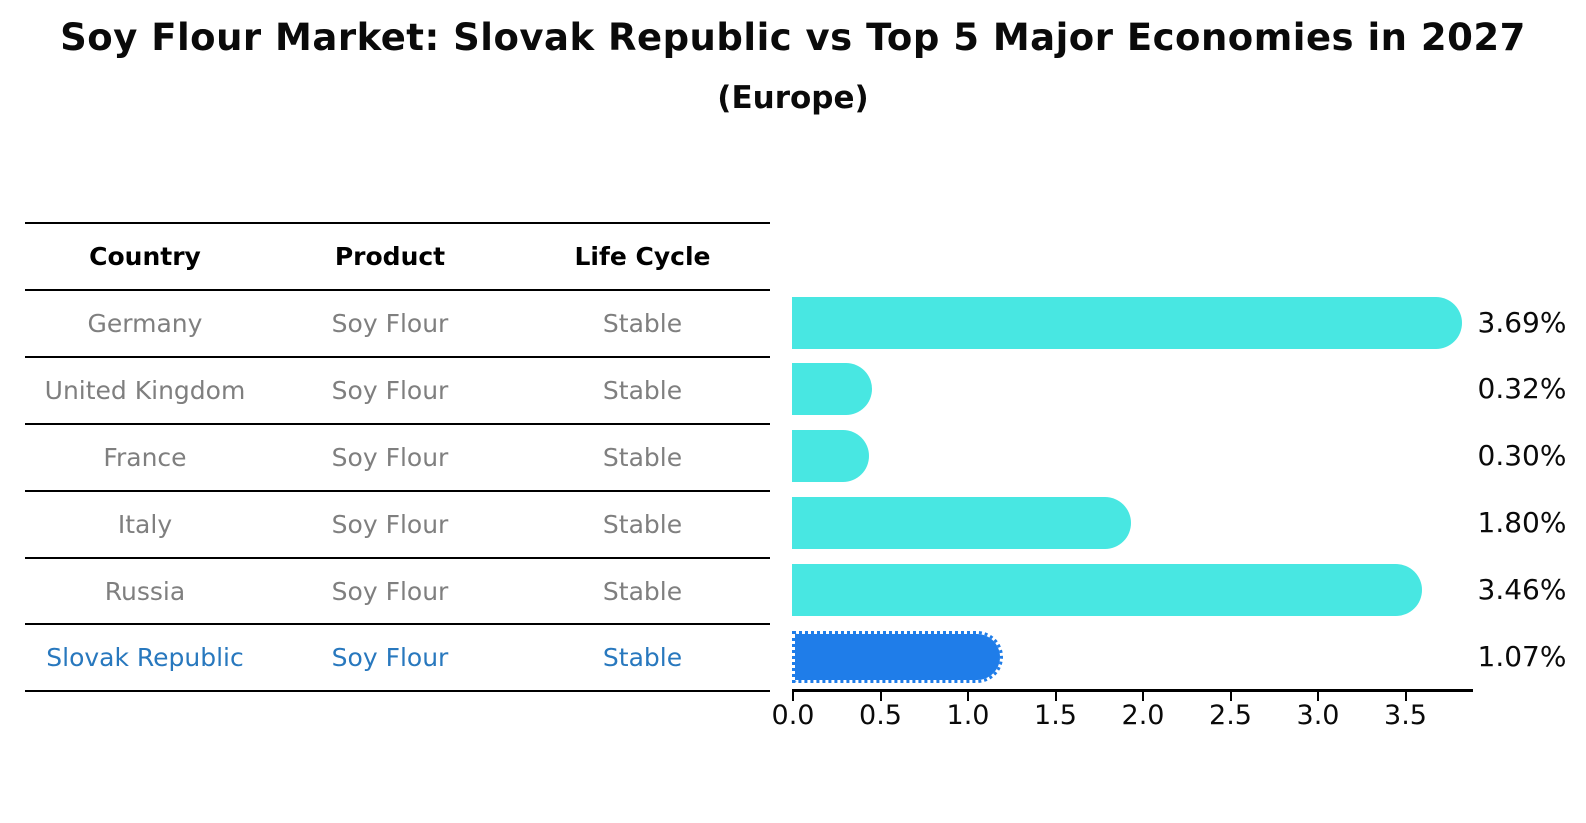 The height and width of the screenshot is (823, 1586). What do you see at coordinates (1405, 715) in the screenshot?
I see `x-axis-tick-label: 3.5` at bounding box center [1405, 715].